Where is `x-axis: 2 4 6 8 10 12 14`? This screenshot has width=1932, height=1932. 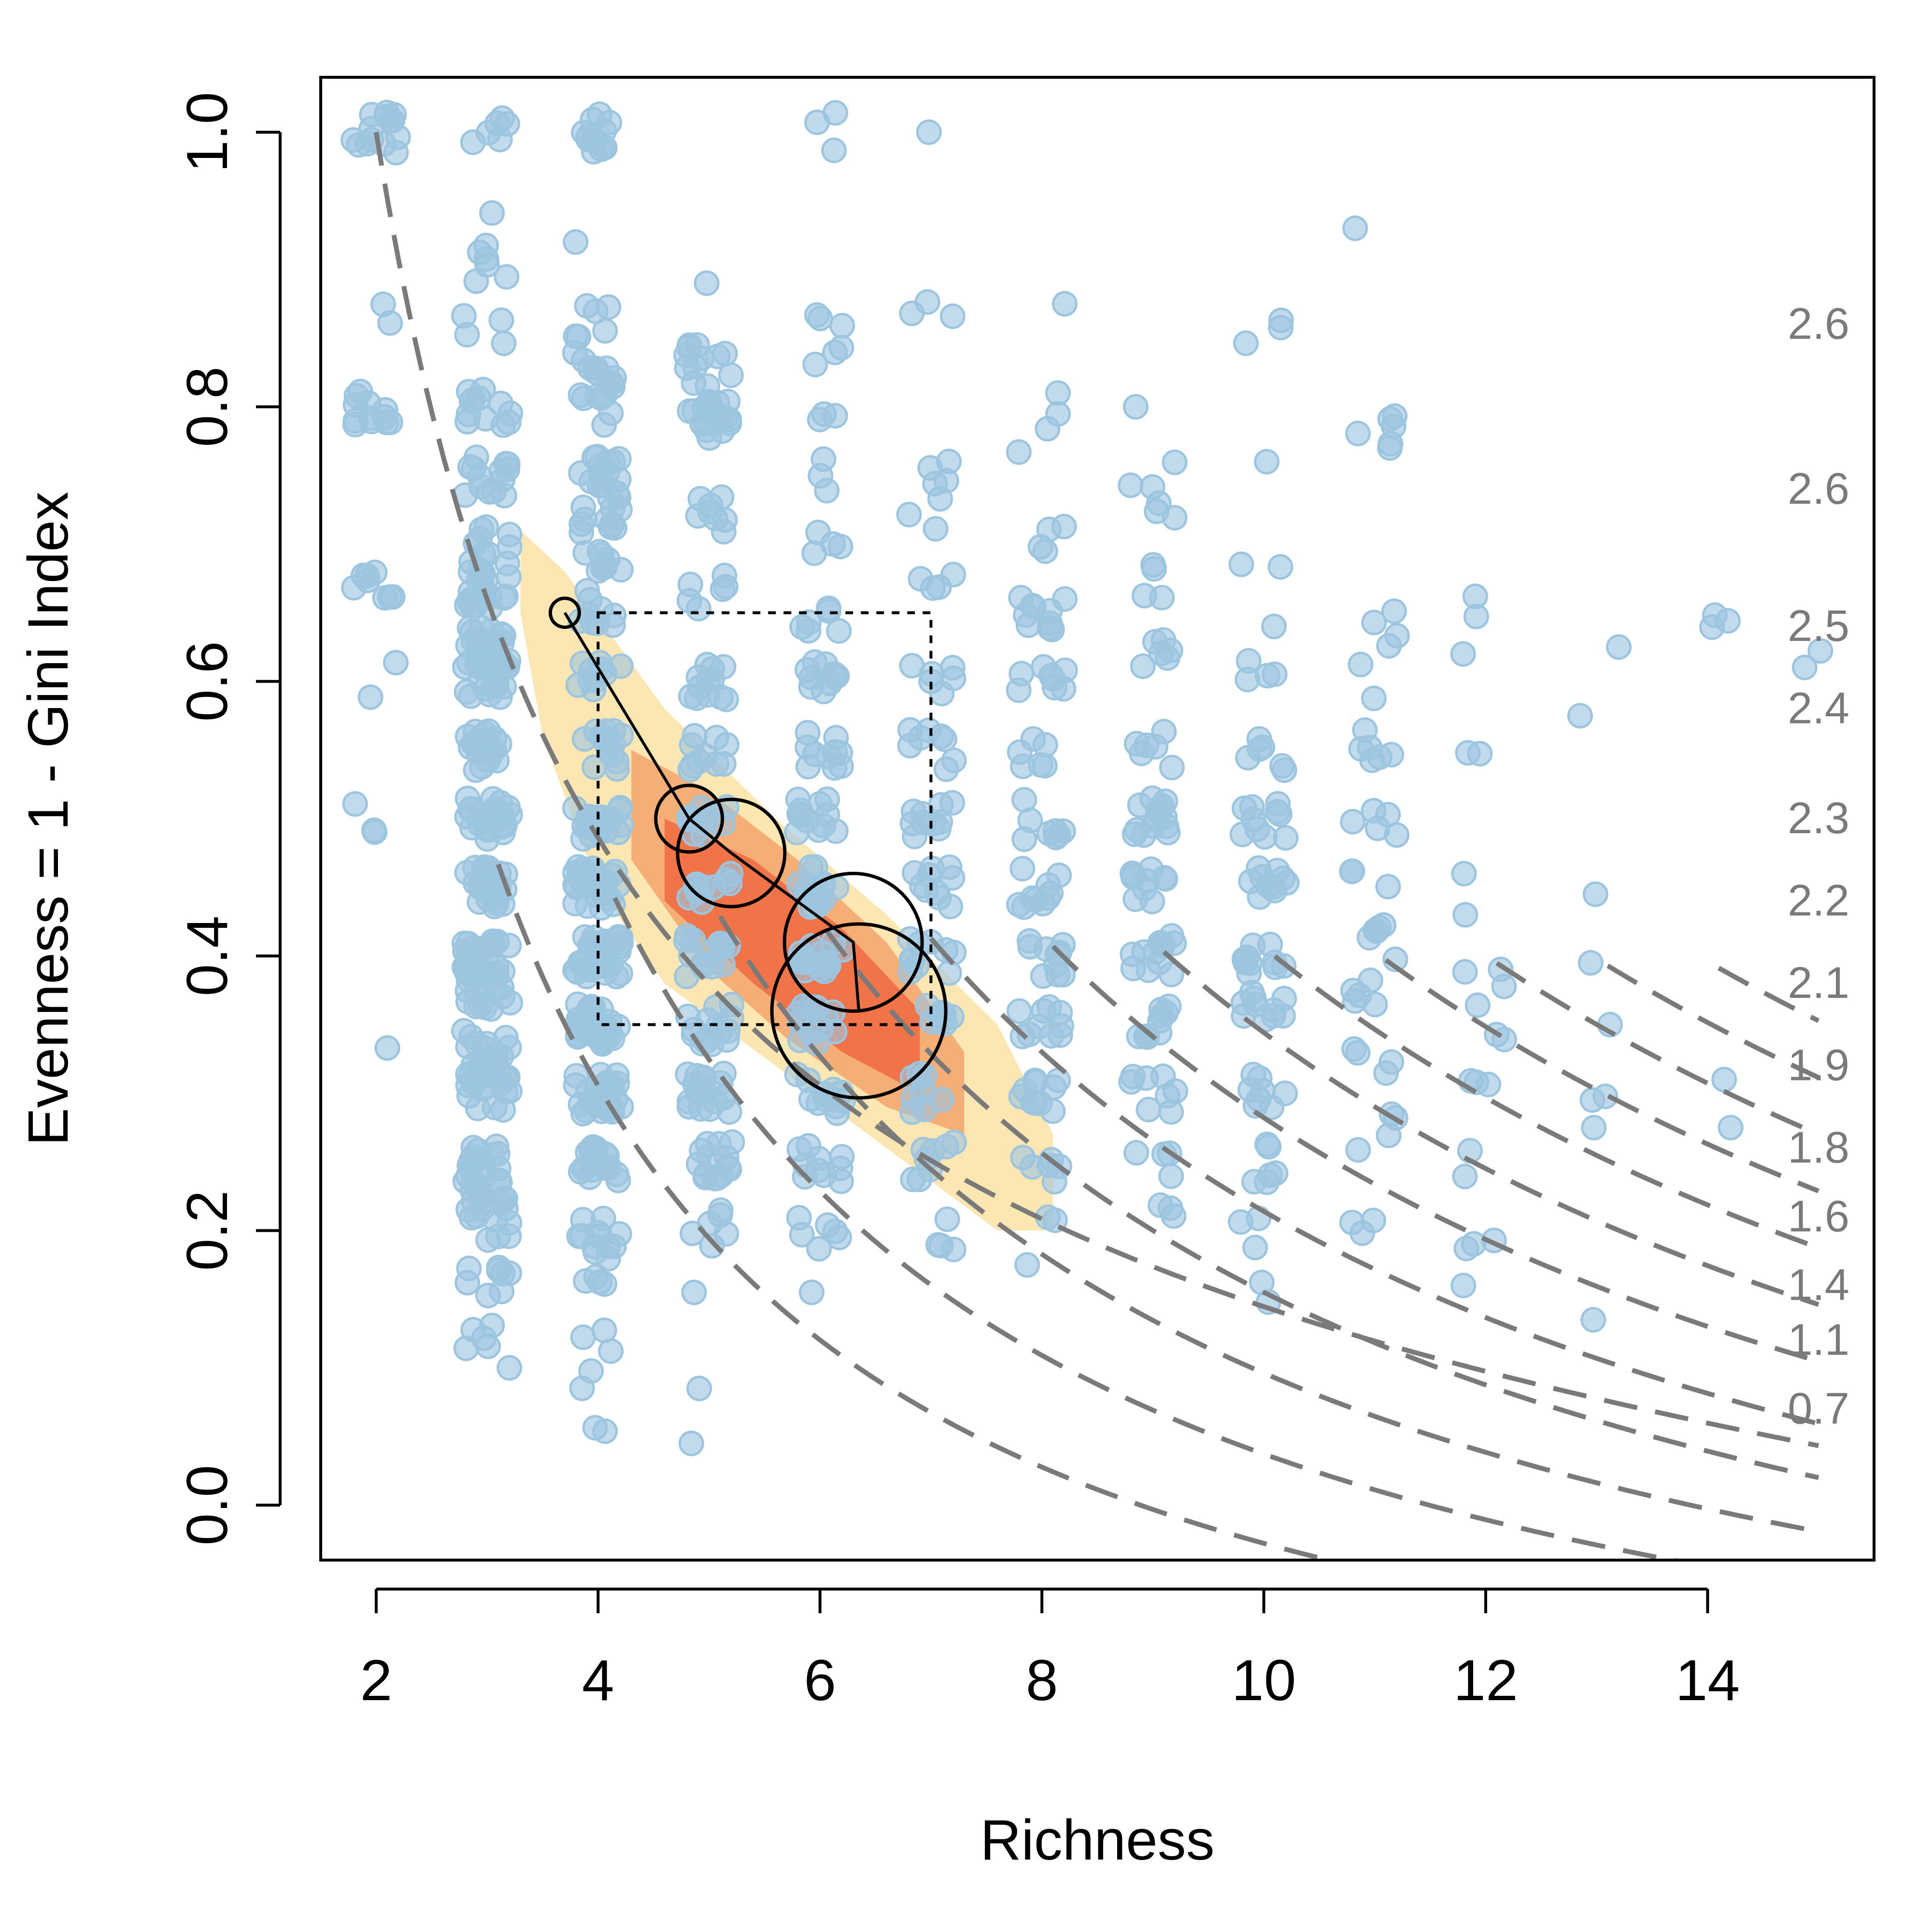 x-axis: 2 4 6 8 10 12 14 is located at coordinates (1050, 1650).